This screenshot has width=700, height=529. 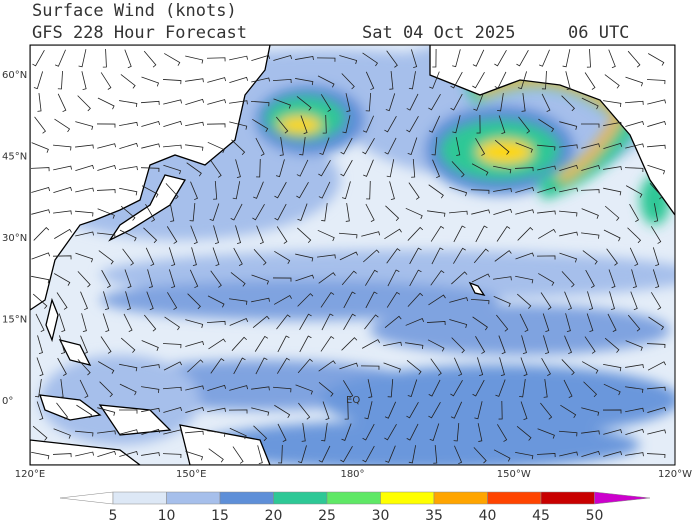 I want to click on colorbar-label: 15, so click(x=220, y=516).